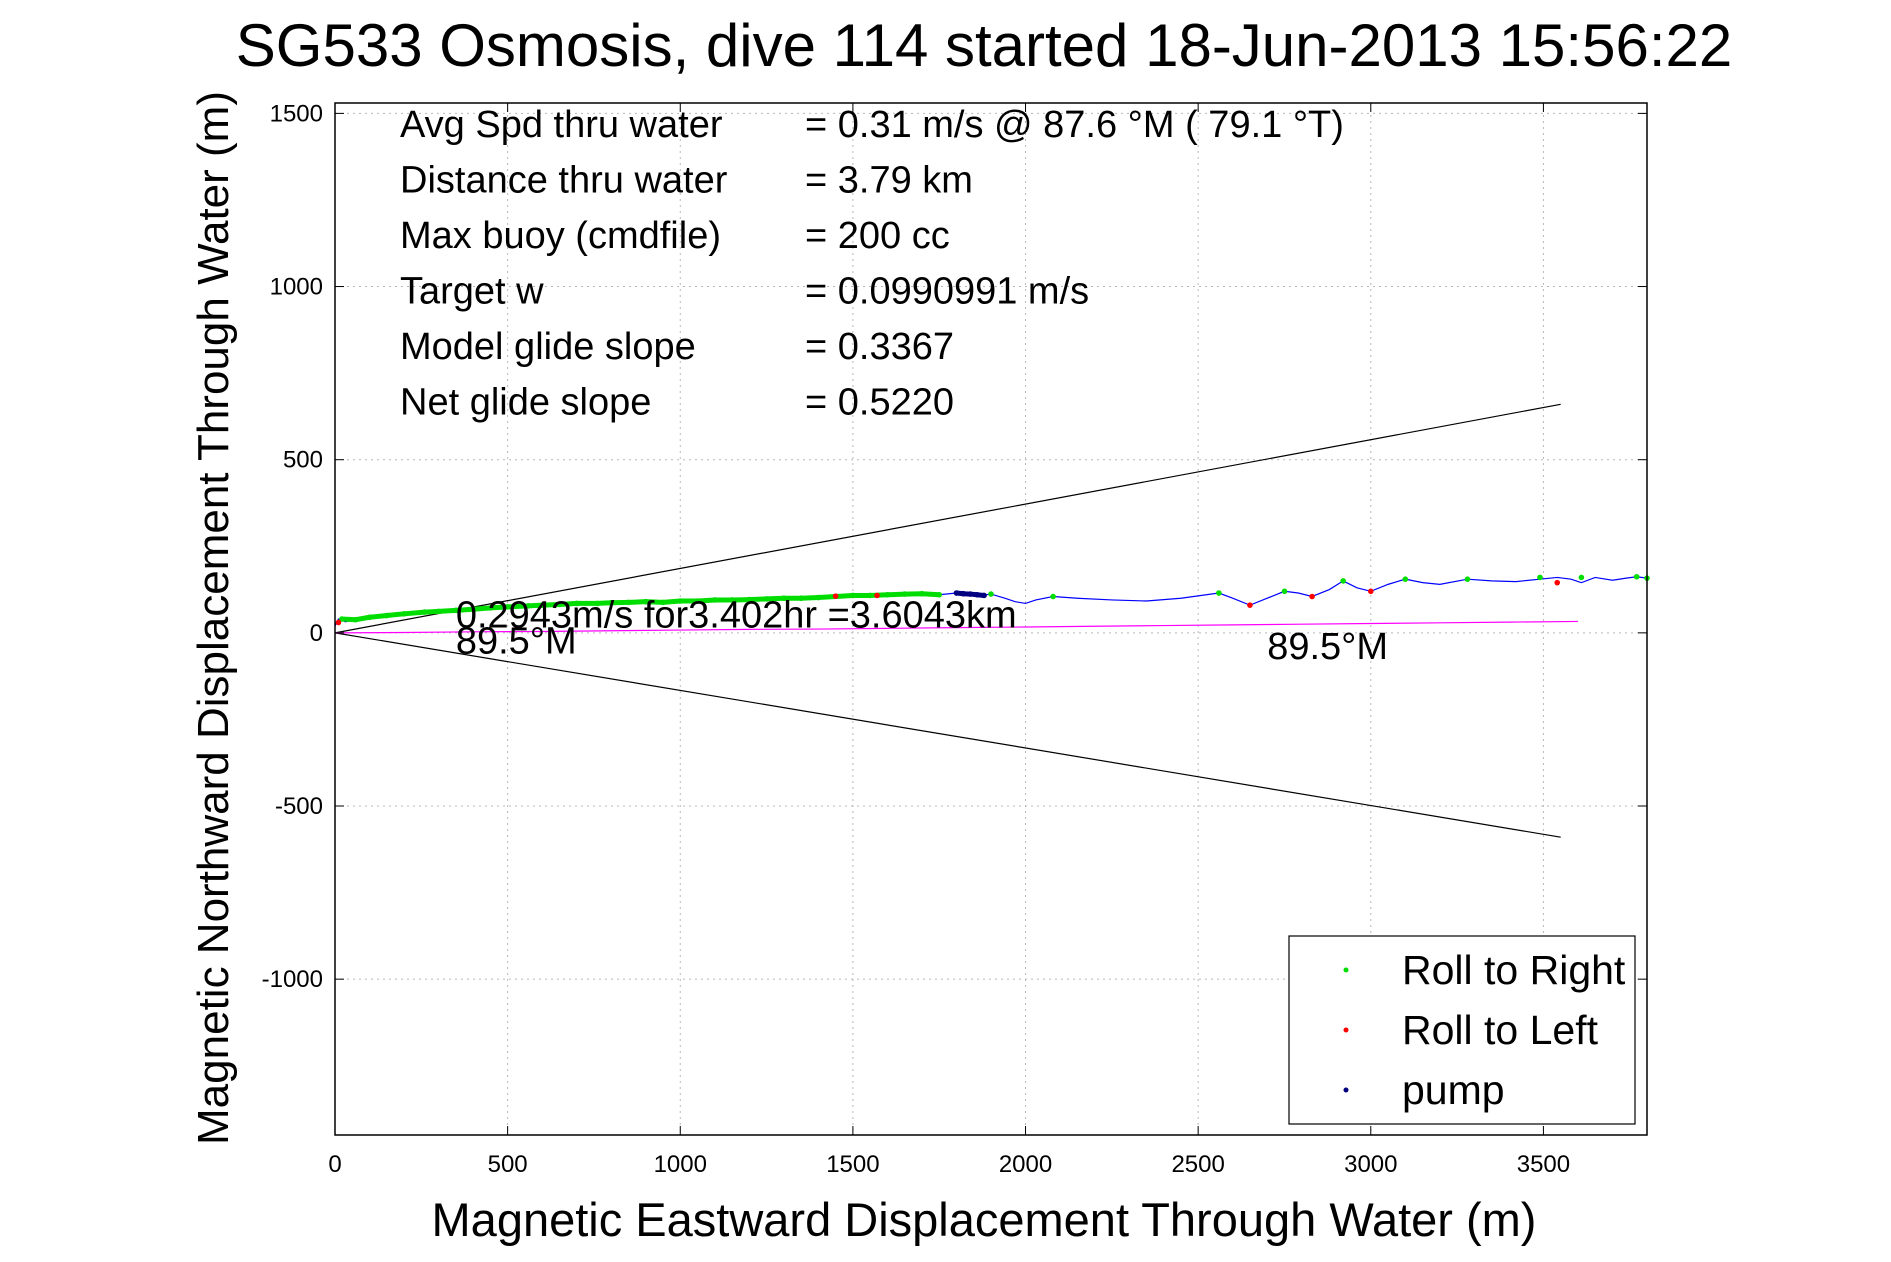 The width and height of the screenshot is (1891, 1262). What do you see at coordinates (1453, 1090) in the screenshot?
I see `legend-label-2: pump` at bounding box center [1453, 1090].